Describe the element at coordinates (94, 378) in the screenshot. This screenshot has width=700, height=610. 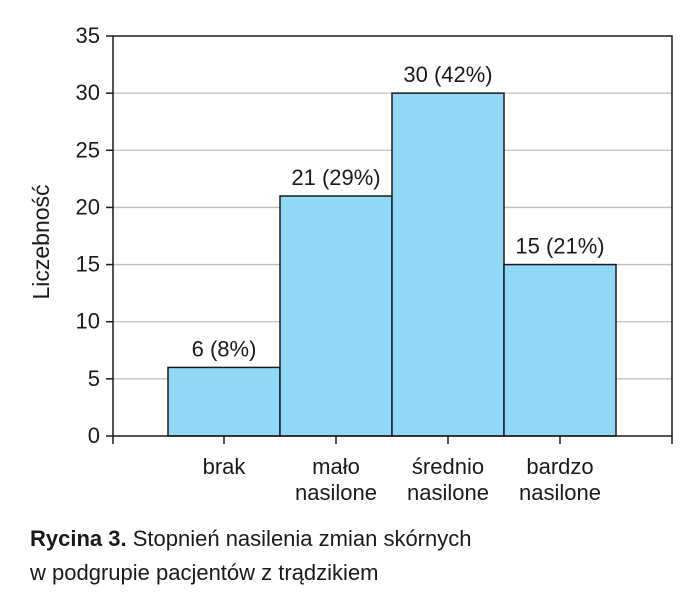
I see `y-tick-label: 5` at that location.